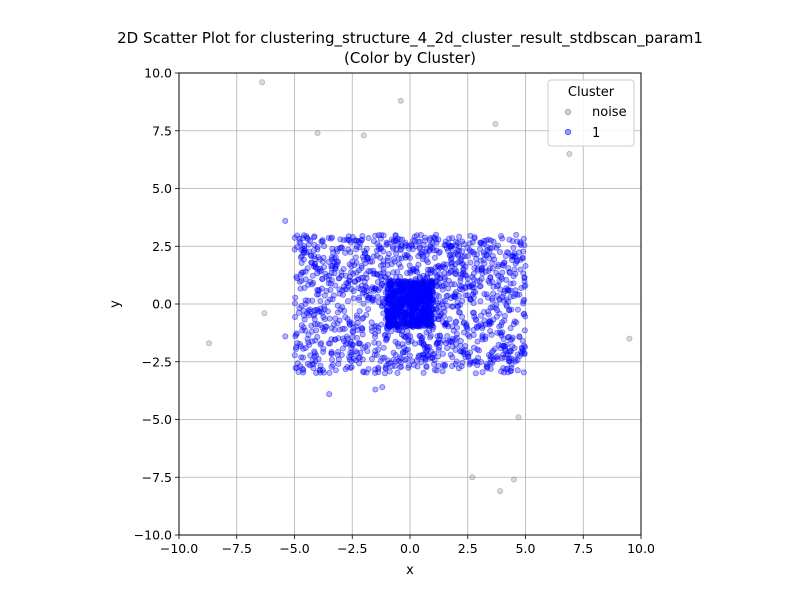 This screenshot has width=800, height=600. I want to click on x-axis-label: x, so click(410, 570).